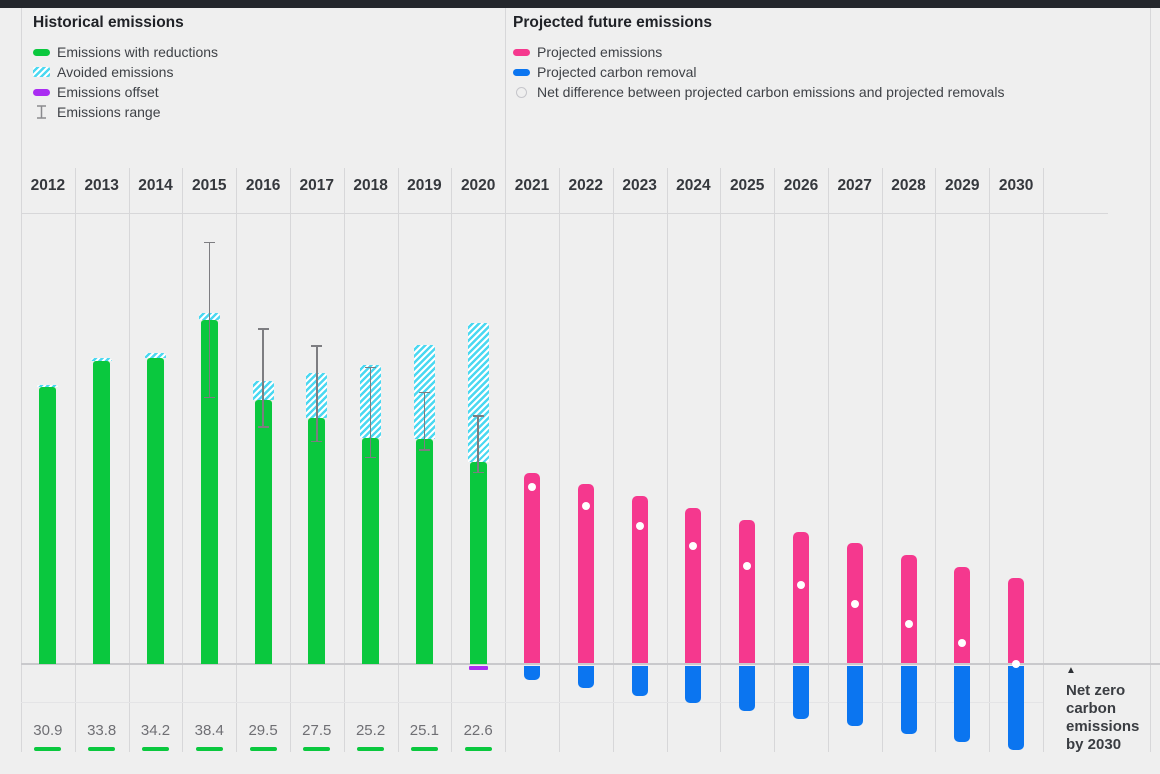  Describe the element at coordinates (209, 730) in the screenshot. I see `value-label: 38.4` at that location.